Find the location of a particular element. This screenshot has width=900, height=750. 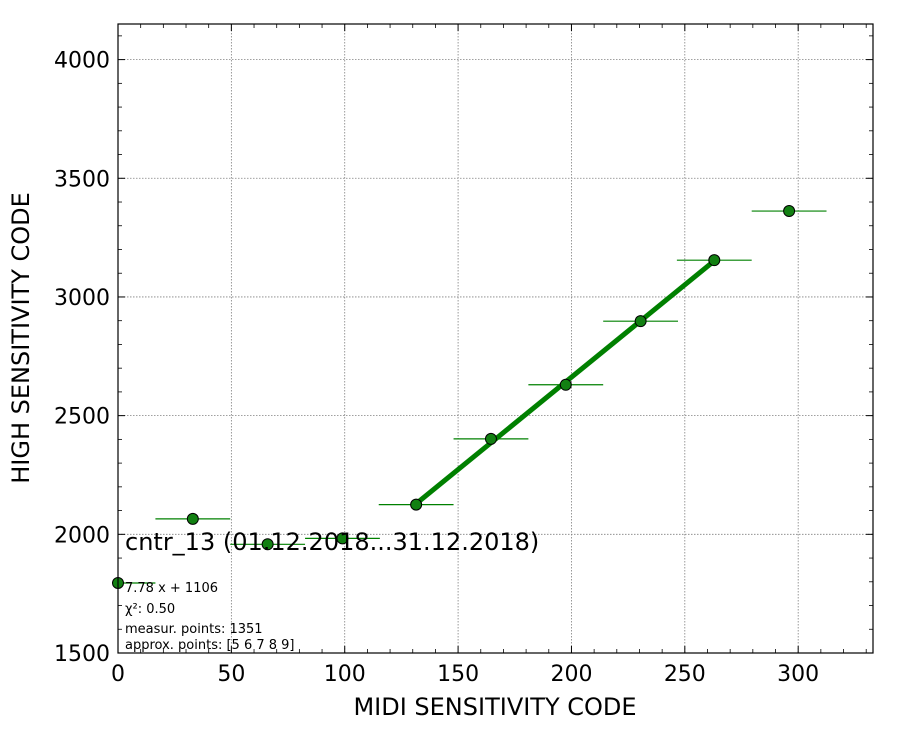

x-tick-label: 150 is located at coordinates (458, 674).